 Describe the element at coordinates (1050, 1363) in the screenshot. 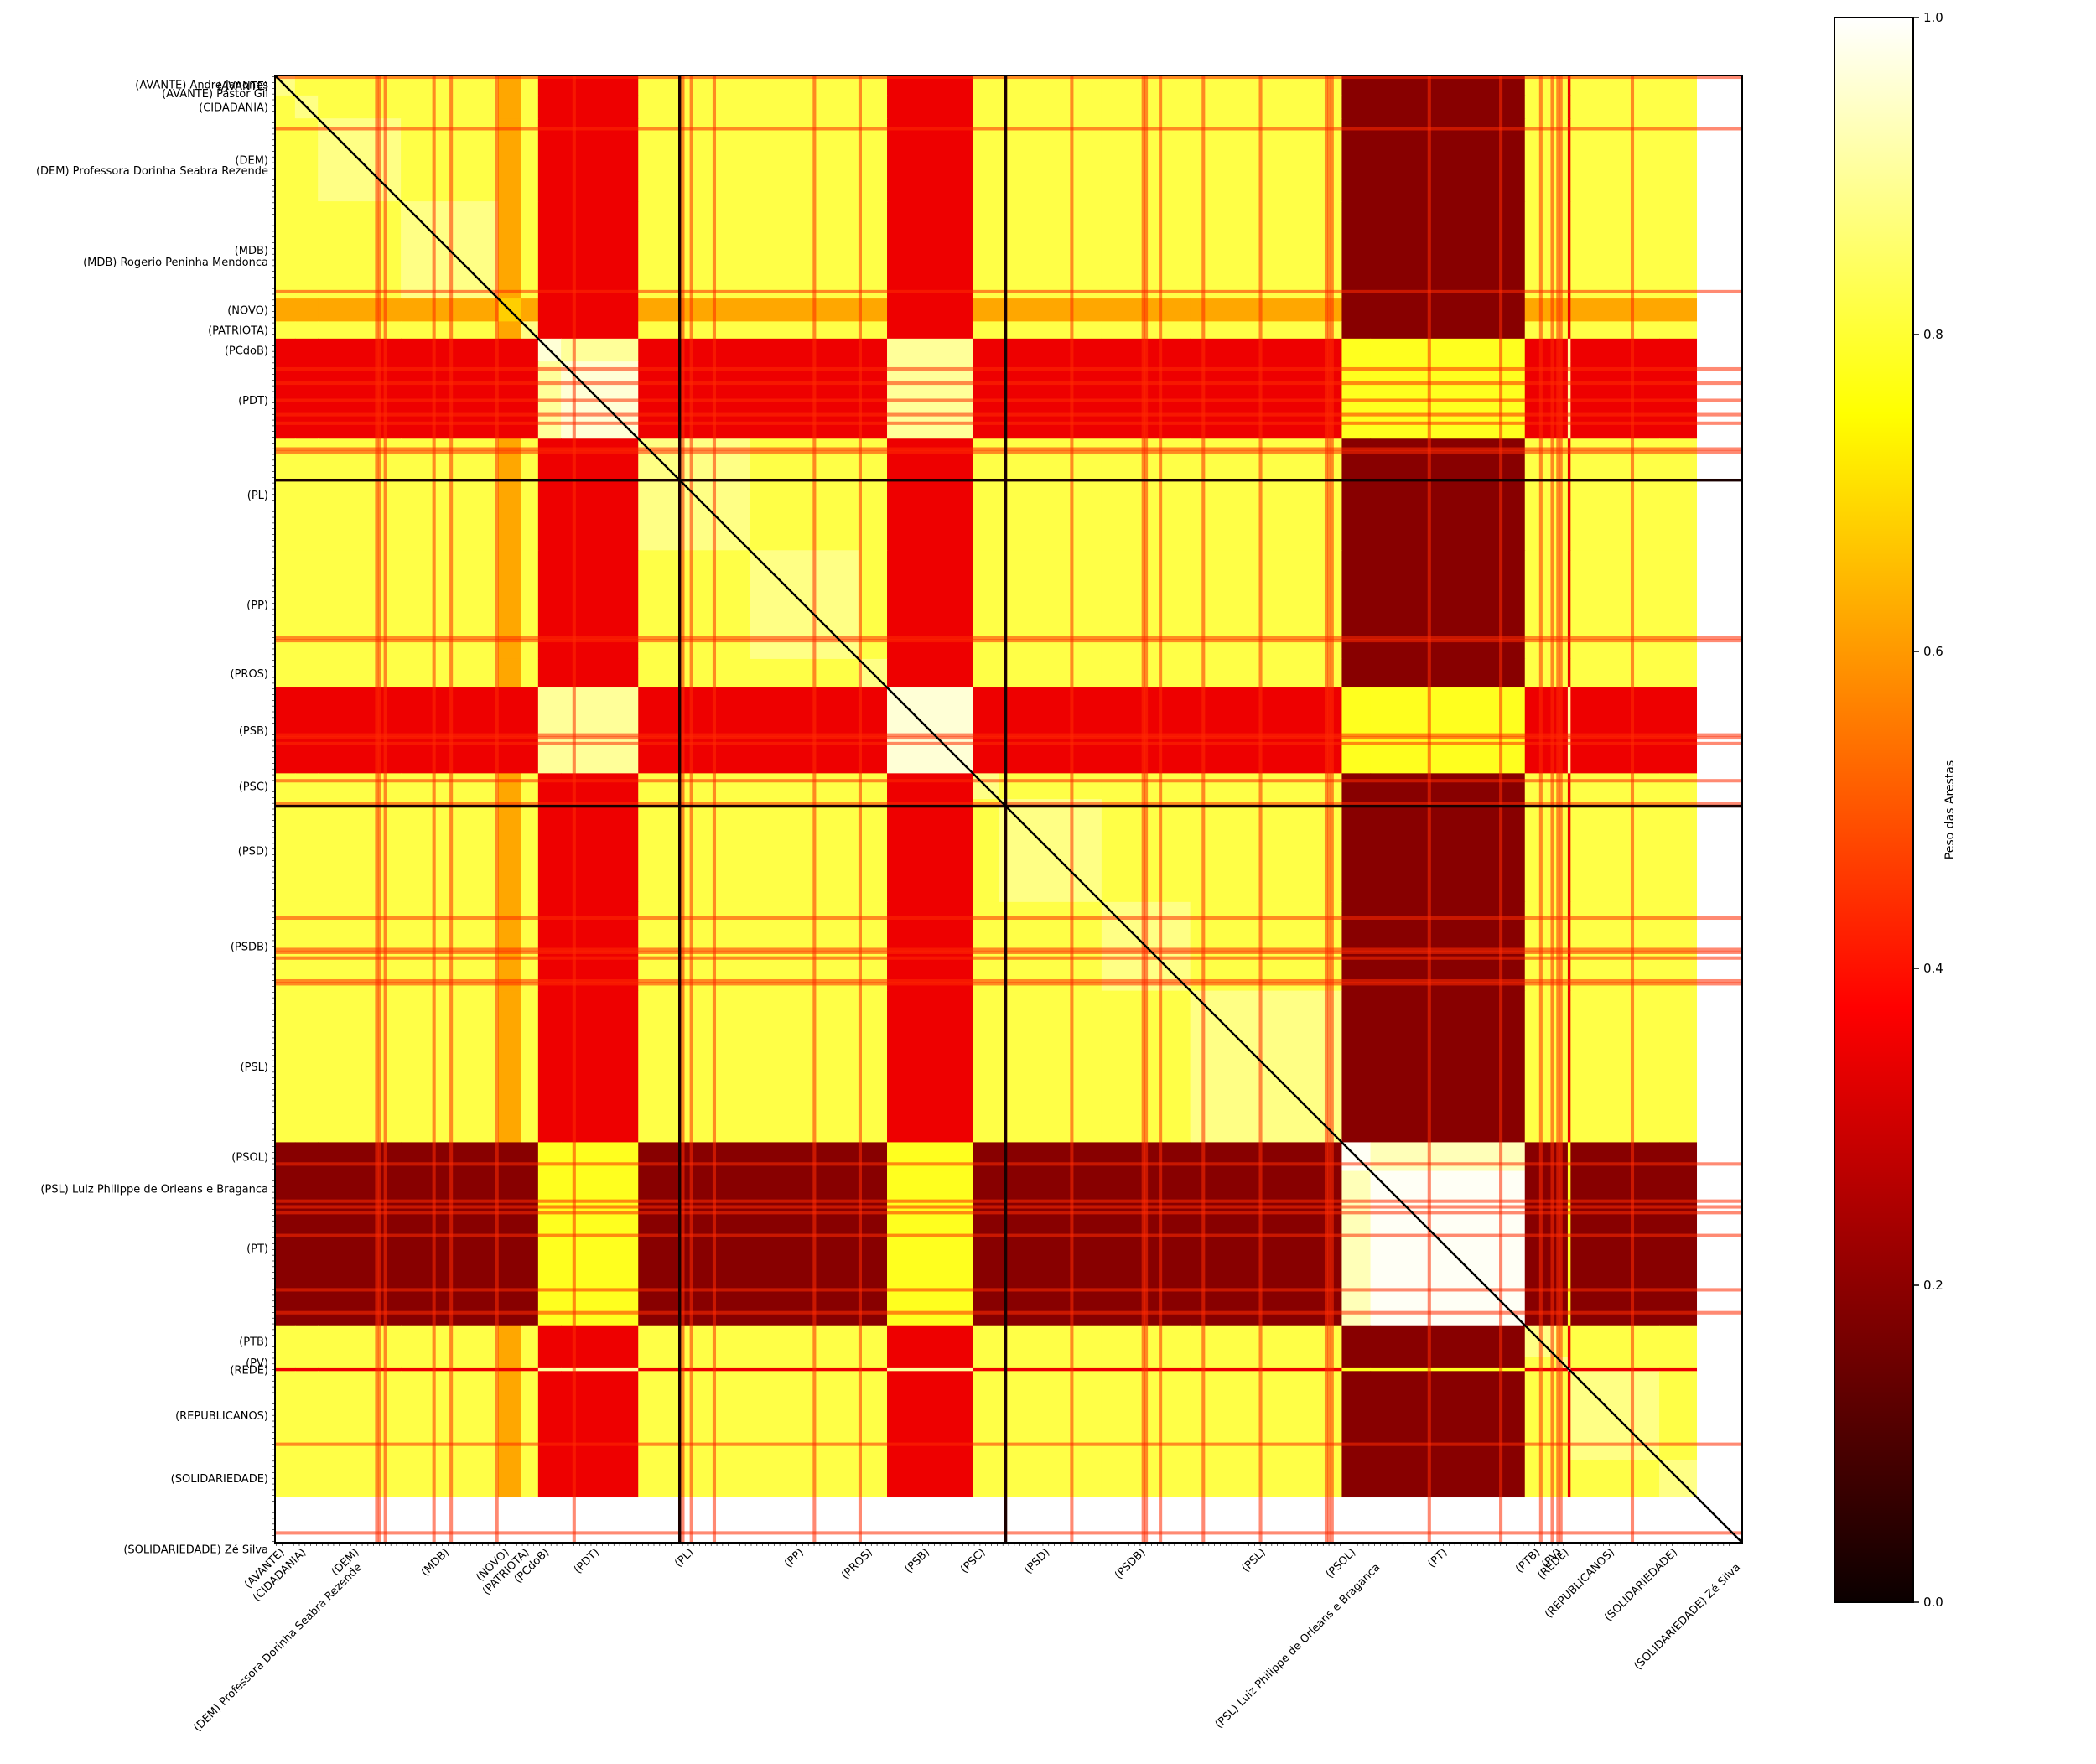

I see `heatmap-block-pv-psd` at that location.